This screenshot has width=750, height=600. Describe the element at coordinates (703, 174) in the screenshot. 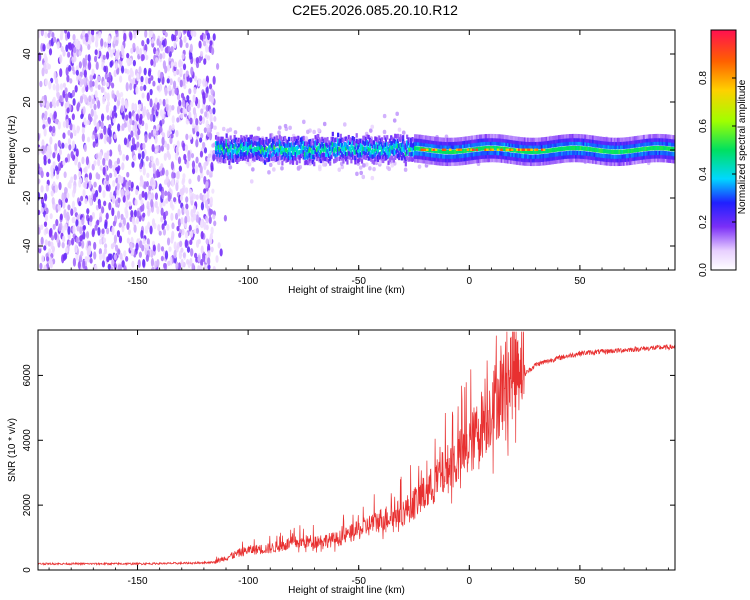

I see `colorbar-tick-label: 0.4` at that location.